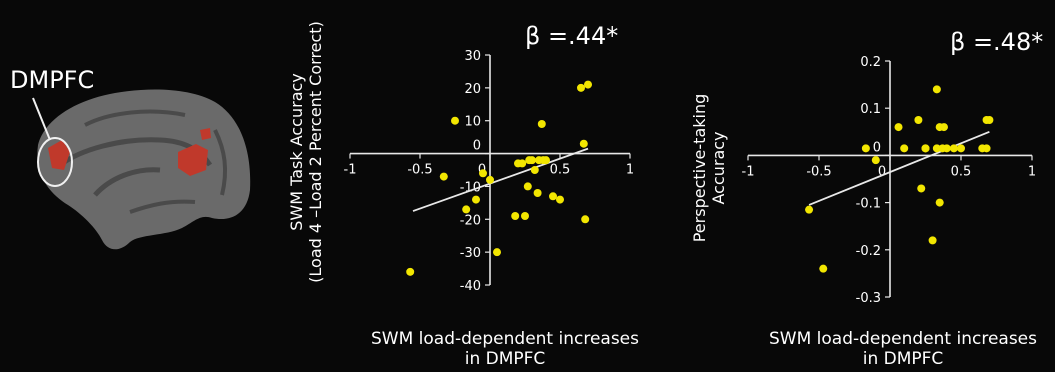 This screenshot has height=372, width=1055. I want to click on y-tick-label: -0.1, so click(868, 204).